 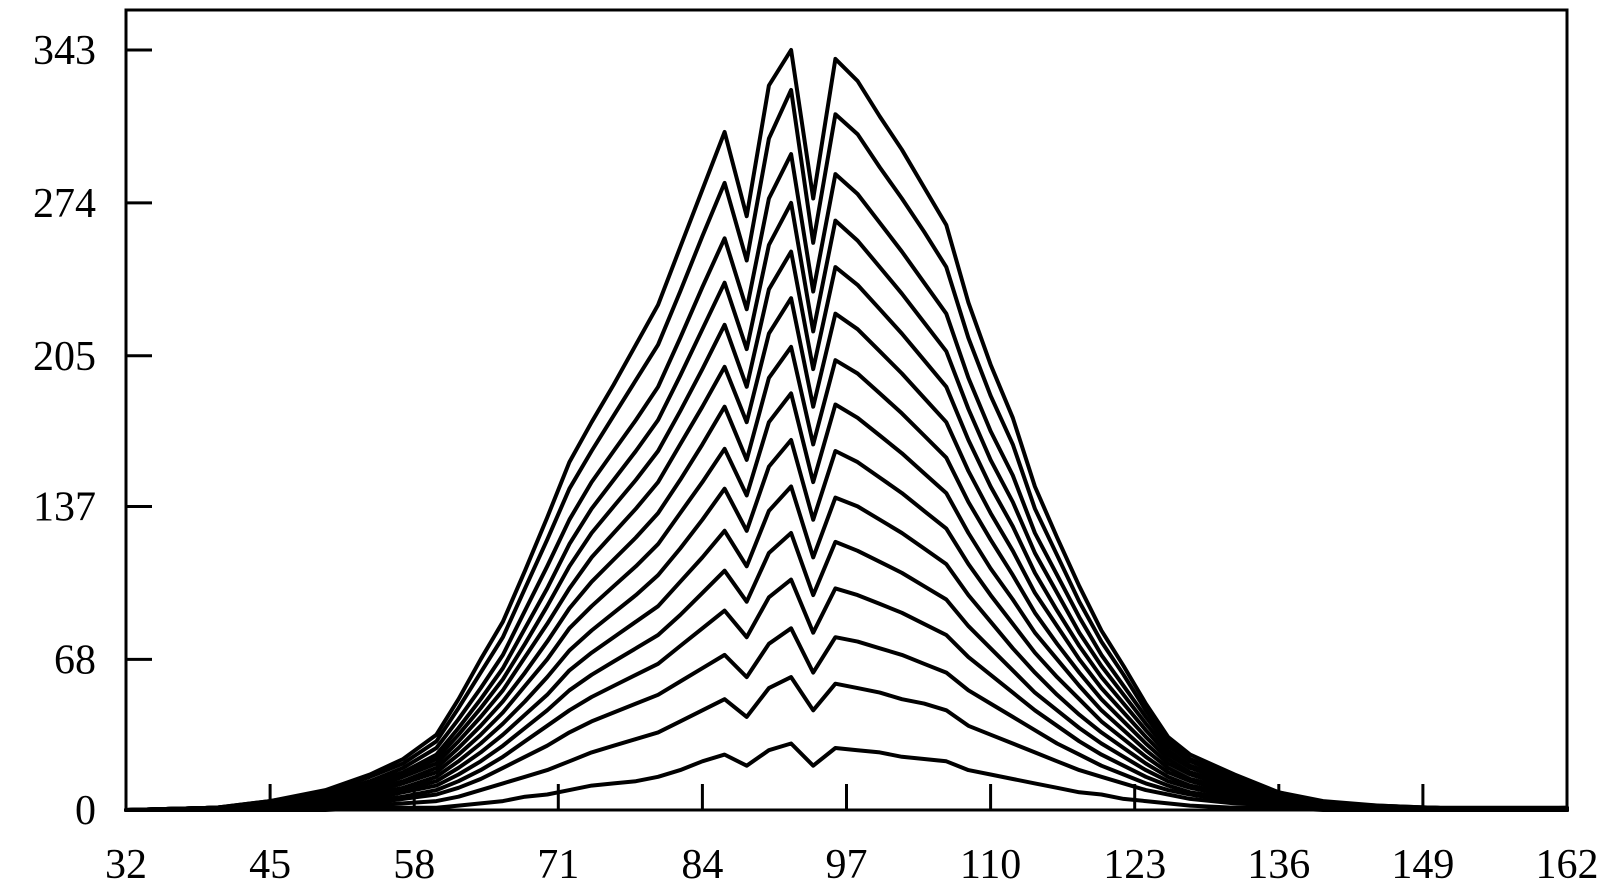 What do you see at coordinates (64, 507) in the screenshot?
I see `y-tick-label: 137` at bounding box center [64, 507].